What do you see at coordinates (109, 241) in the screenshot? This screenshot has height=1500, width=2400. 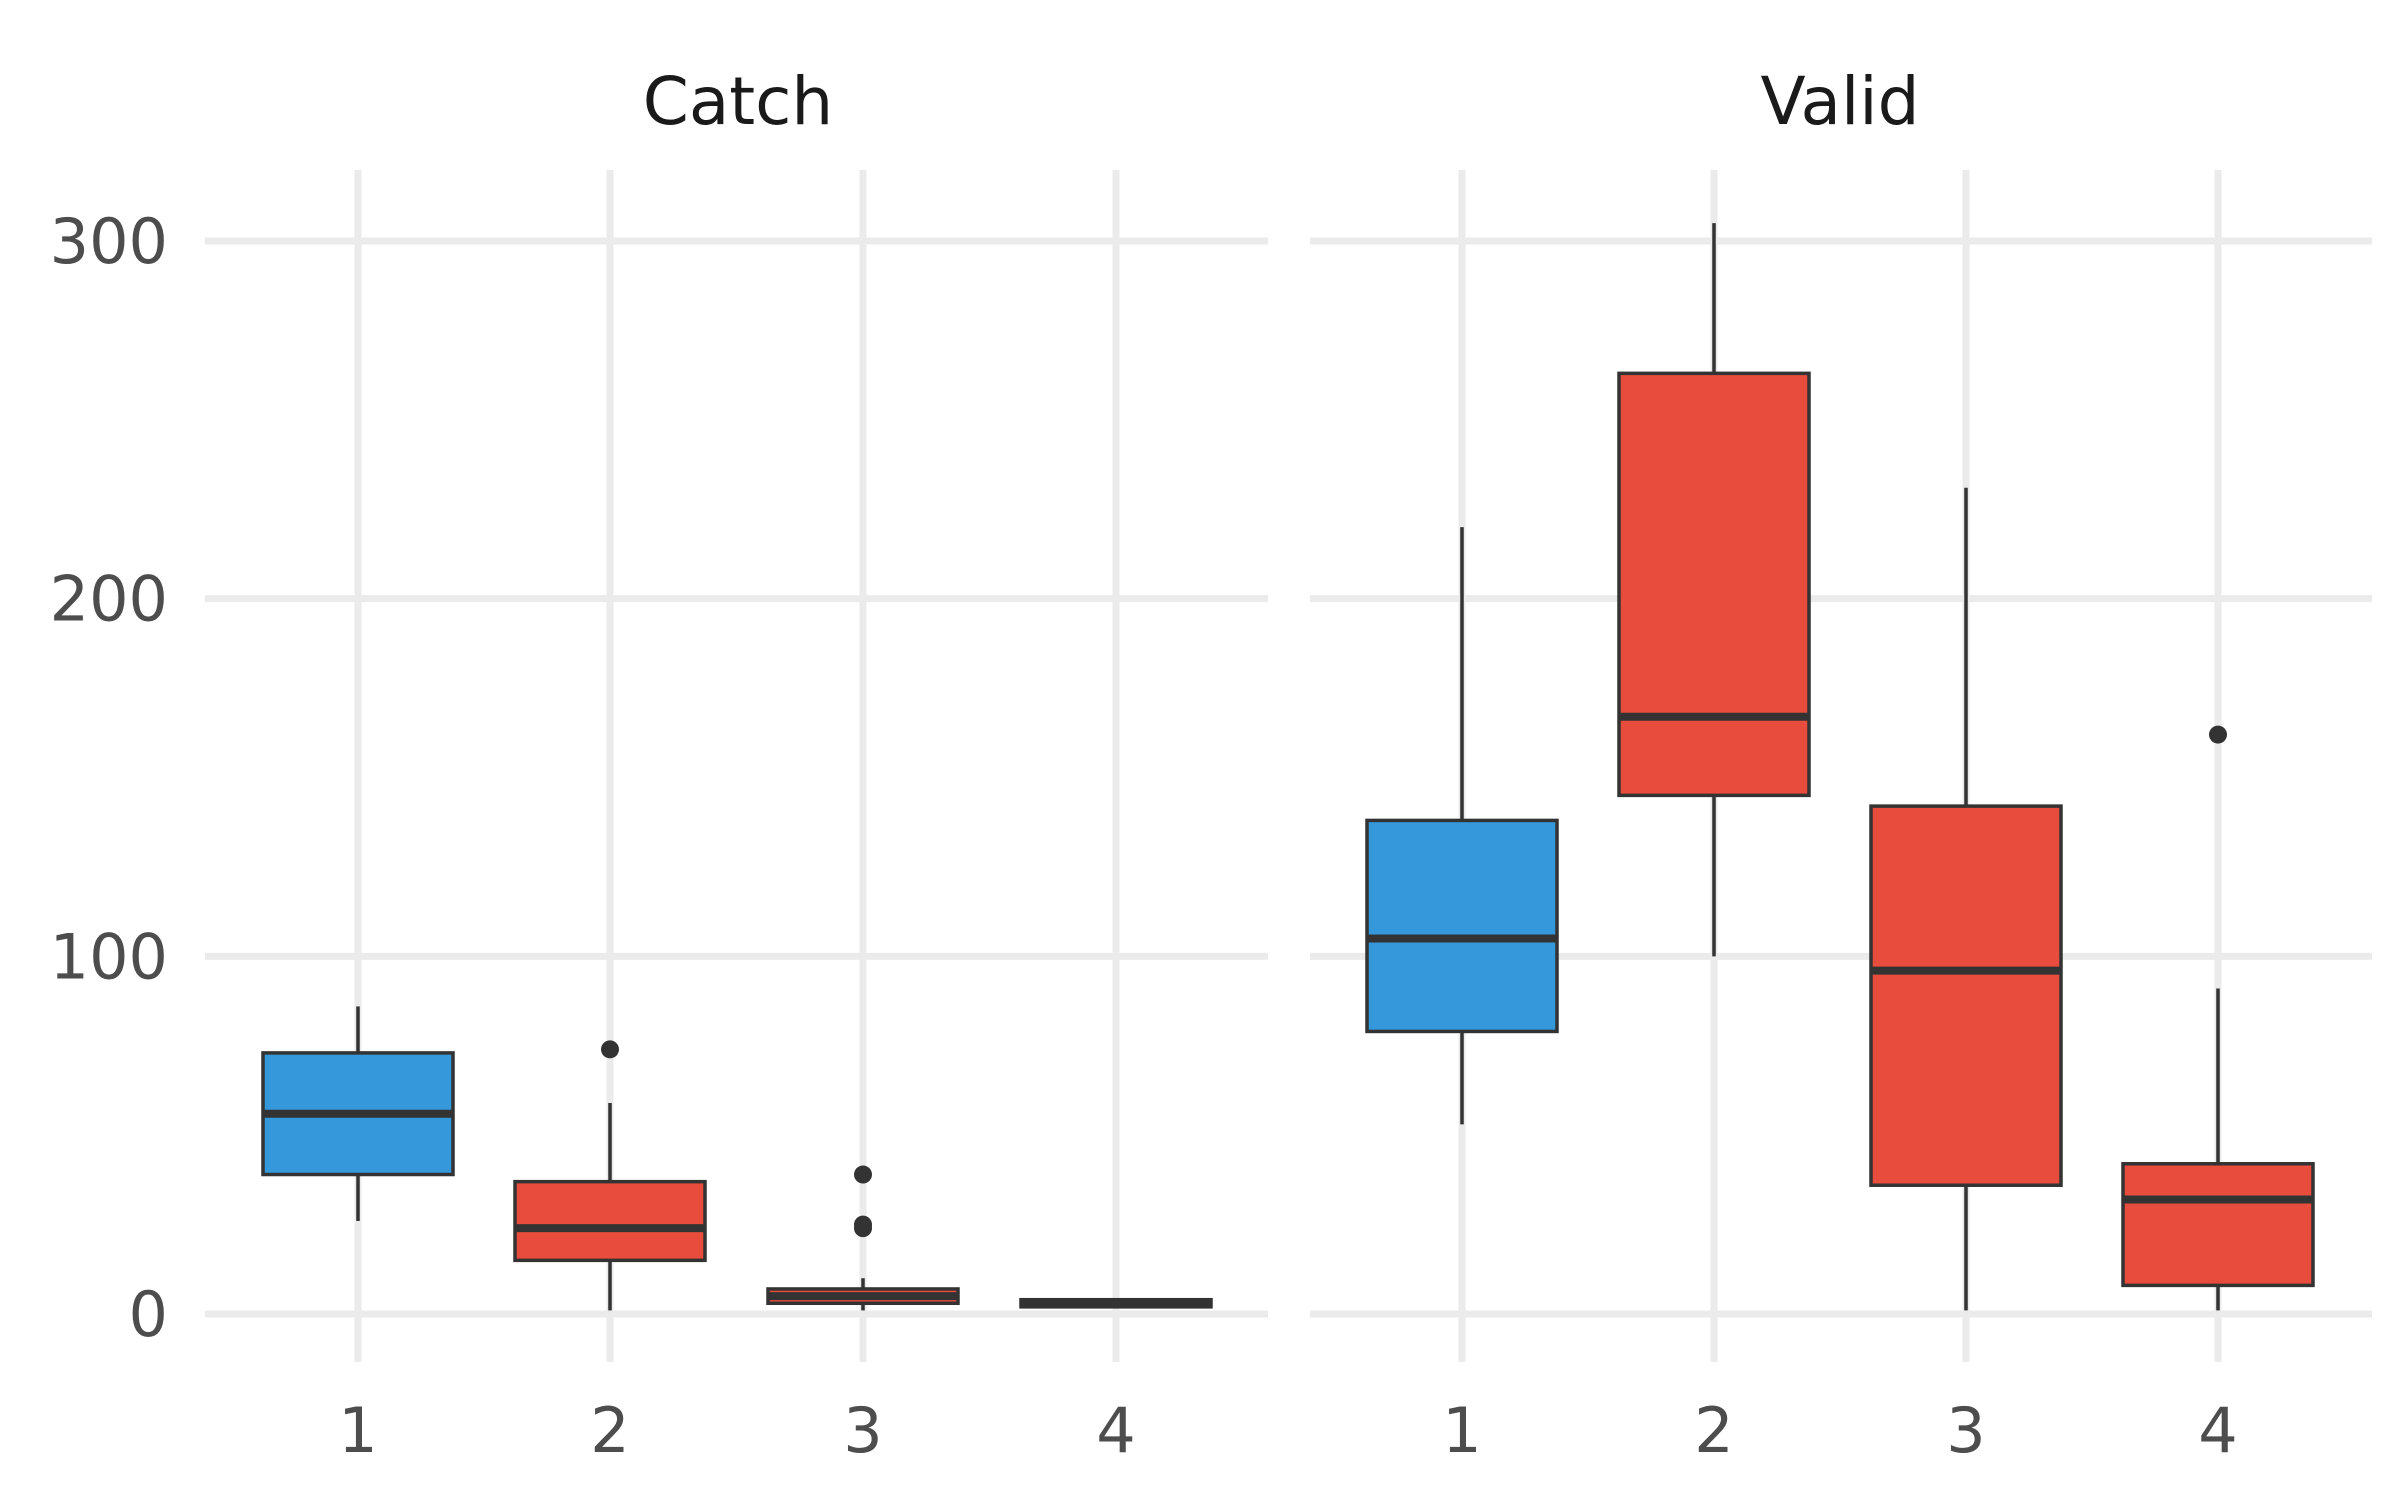 I see `y-tick-label-300: 300` at bounding box center [109, 241].